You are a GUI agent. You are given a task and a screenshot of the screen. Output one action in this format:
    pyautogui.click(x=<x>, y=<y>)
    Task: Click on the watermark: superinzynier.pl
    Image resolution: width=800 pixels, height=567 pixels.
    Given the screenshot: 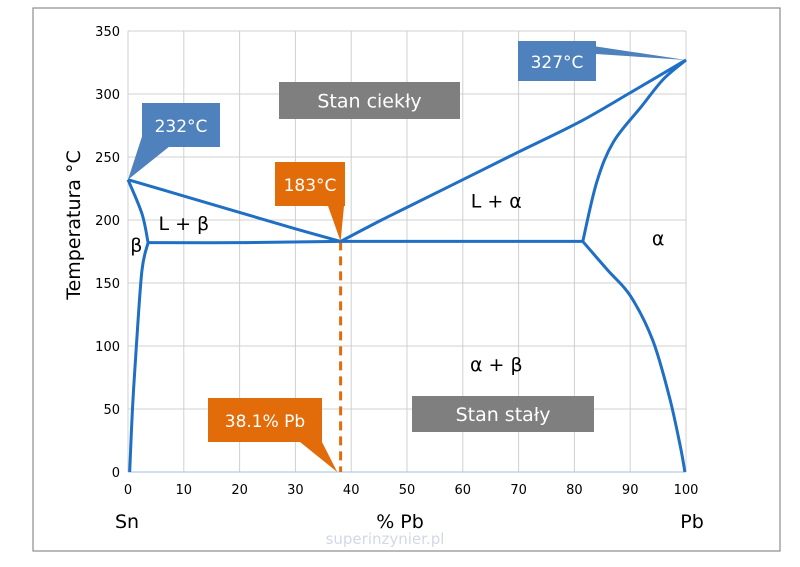 What is the action you would take?
    pyautogui.click(x=385, y=539)
    